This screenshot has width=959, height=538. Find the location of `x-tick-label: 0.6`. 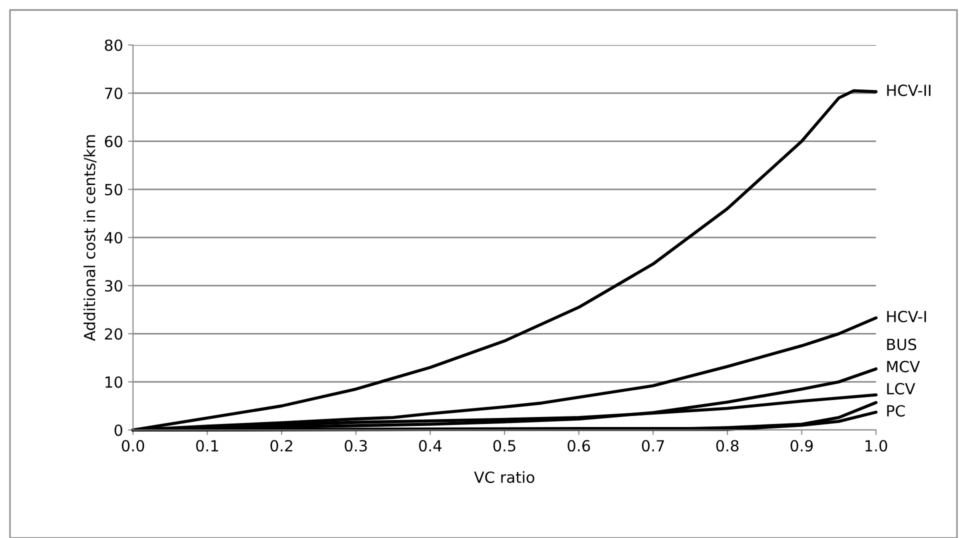

x-tick-label: 0.6 is located at coordinates (579, 446).